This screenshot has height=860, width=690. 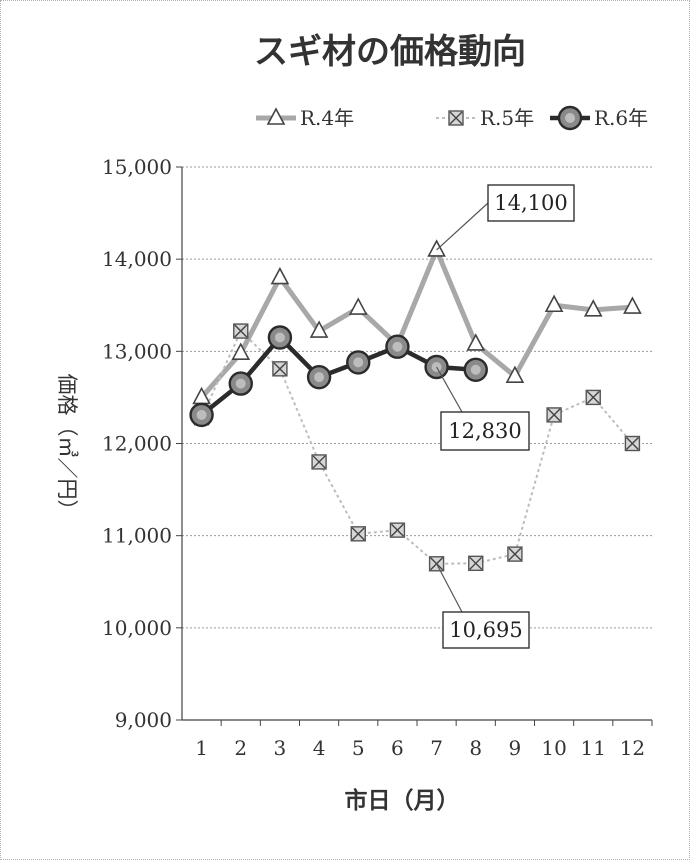 What do you see at coordinates (436, 748) in the screenshot?
I see `x-tick-label: 7` at bounding box center [436, 748].